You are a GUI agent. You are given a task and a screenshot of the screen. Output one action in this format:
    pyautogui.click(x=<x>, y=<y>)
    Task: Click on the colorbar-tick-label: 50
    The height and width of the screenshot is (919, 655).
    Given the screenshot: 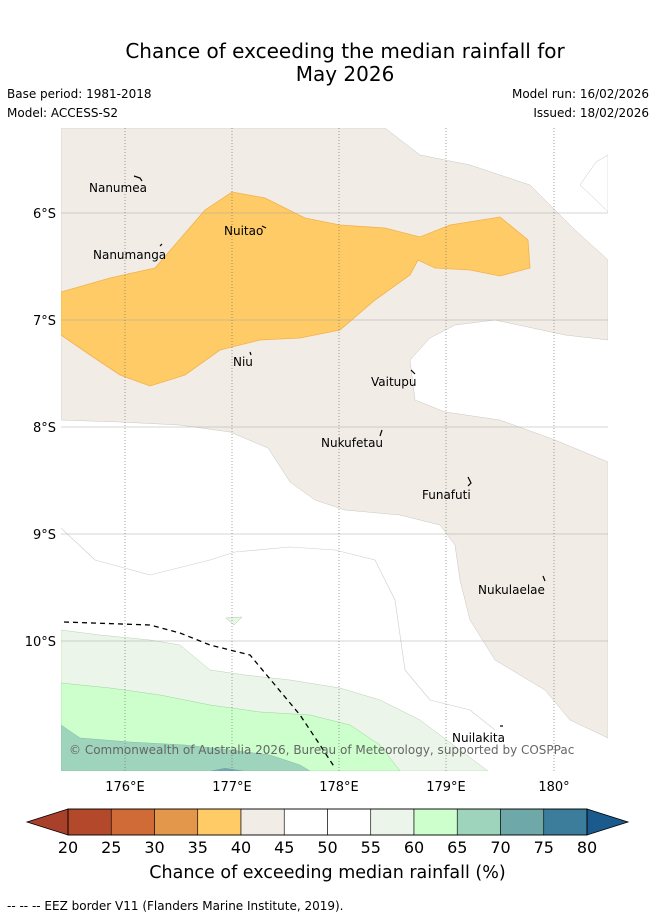 What is the action you would take?
    pyautogui.click(x=327, y=847)
    